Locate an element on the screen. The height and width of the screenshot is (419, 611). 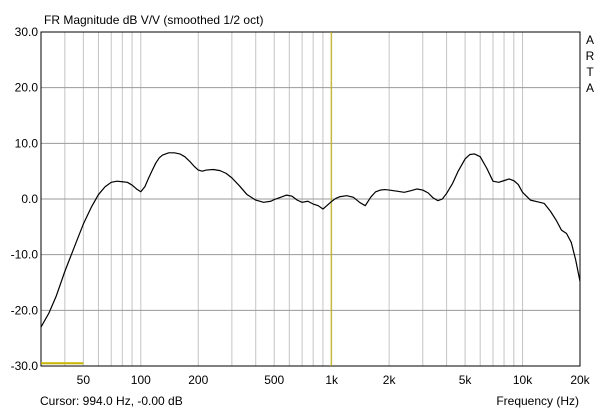
brand-letter: R is located at coordinates (590, 56).